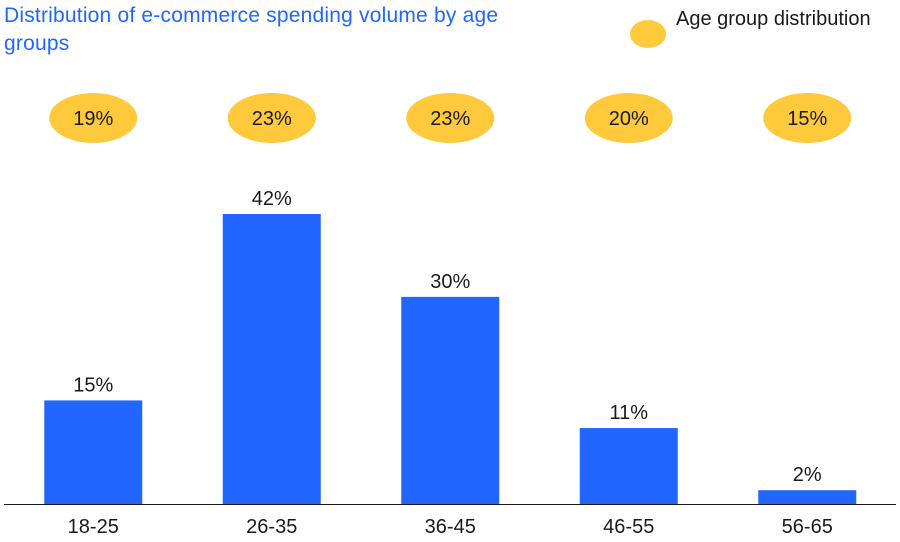 The width and height of the screenshot is (900, 542). What do you see at coordinates (272, 199) in the screenshot?
I see `bar-value-label: 42%` at bounding box center [272, 199].